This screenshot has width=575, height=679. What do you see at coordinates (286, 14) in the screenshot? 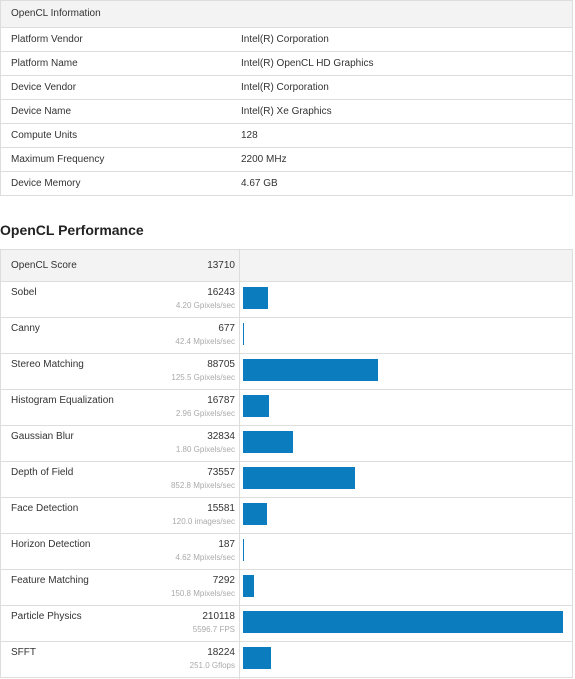
I see `table-header` at bounding box center [286, 14].